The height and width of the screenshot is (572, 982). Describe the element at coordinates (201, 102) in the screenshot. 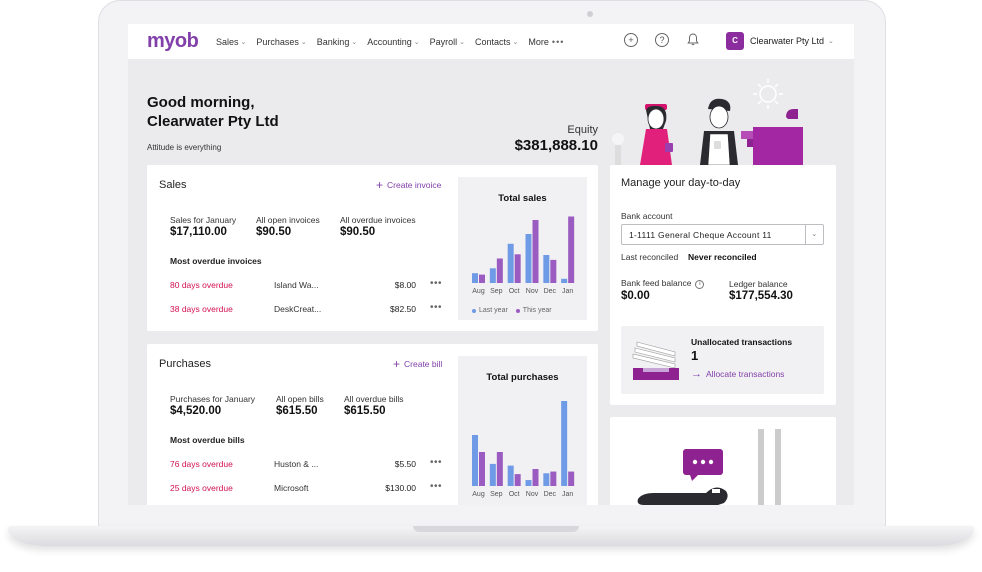

I see `greeting-line: Good morning,` at that location.